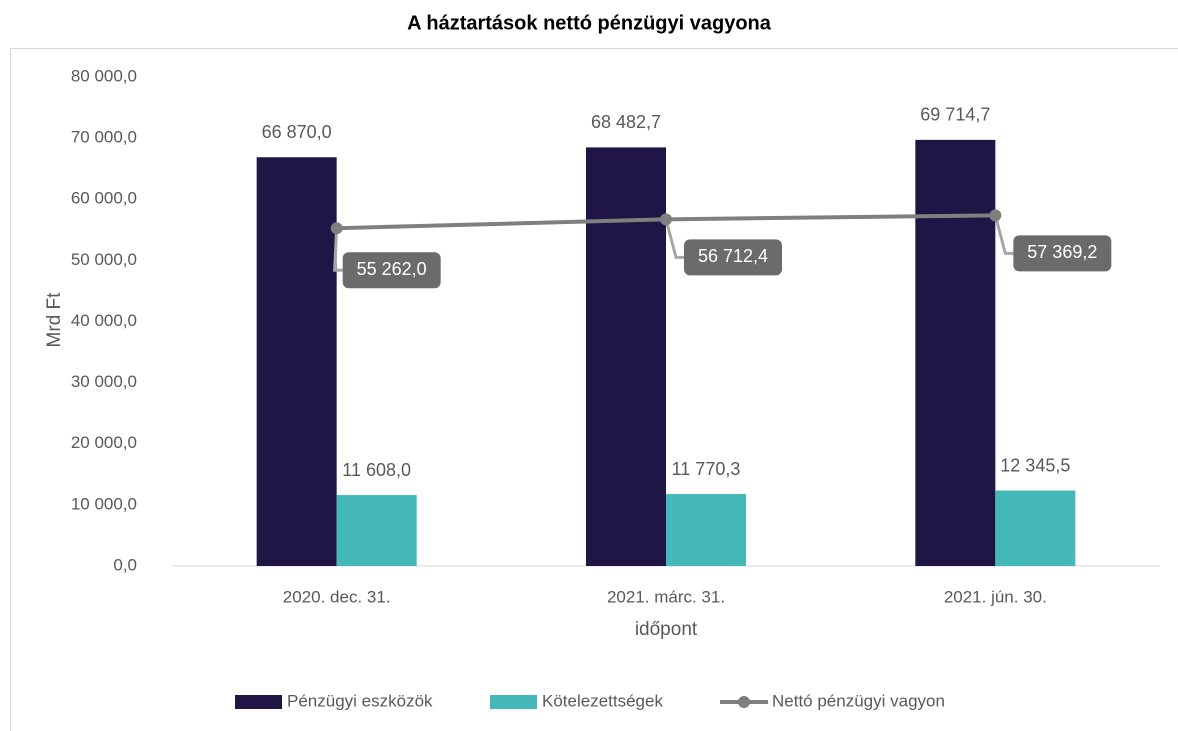  I want to click on legend-label: Kötelezettségek, so click(602, 700).